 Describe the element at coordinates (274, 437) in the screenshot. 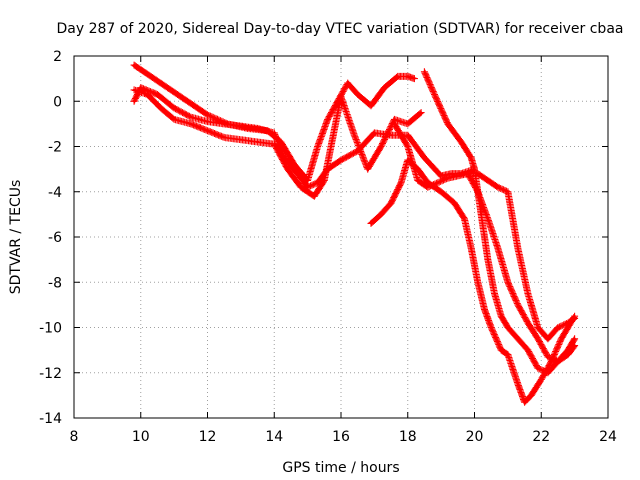

I see `x-tick-label: 14` at that location.